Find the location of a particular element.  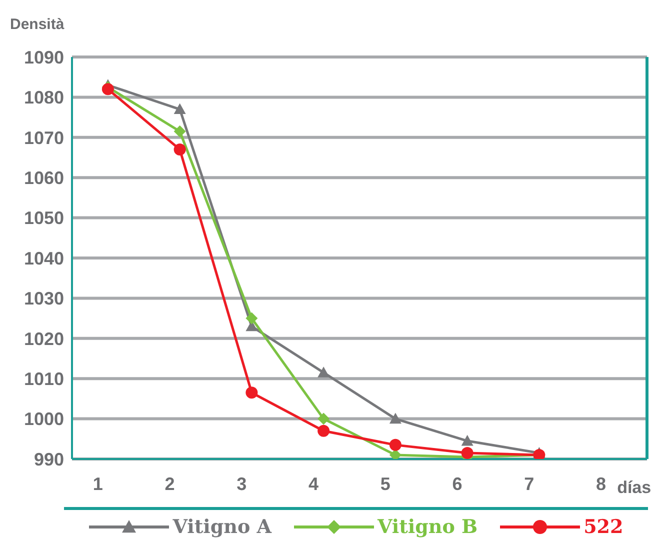

x-axis-title: días is located at coordinates (634, 487).